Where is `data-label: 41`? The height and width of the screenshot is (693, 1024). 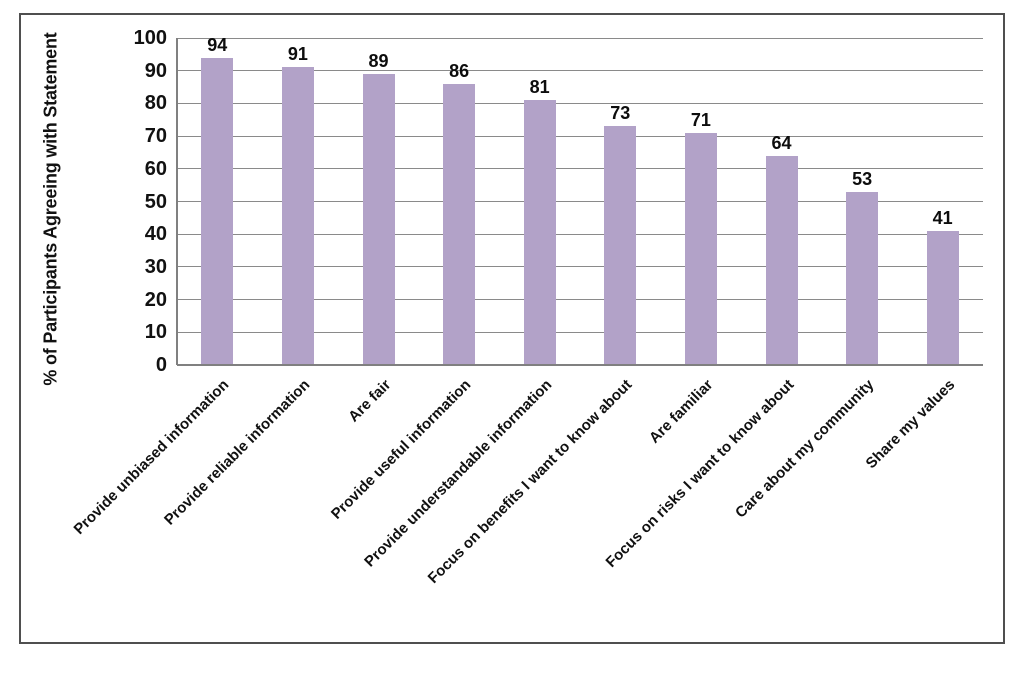
data-label: 41 is located at coordinates (942, 217).